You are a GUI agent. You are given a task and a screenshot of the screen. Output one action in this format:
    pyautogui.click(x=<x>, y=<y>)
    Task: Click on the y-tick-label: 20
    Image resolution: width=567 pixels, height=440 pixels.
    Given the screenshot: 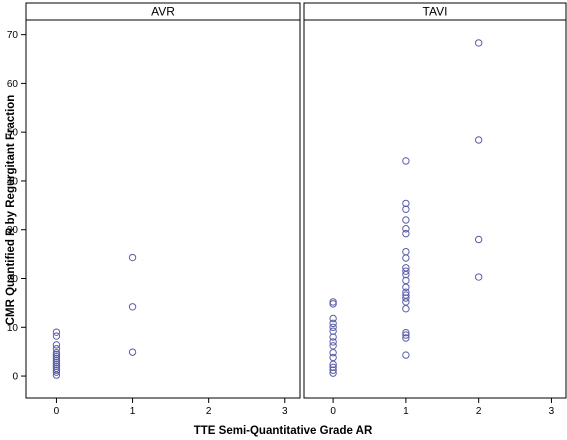 What is the action you would take?
    pyautogui.click(x=13, y=279)
    